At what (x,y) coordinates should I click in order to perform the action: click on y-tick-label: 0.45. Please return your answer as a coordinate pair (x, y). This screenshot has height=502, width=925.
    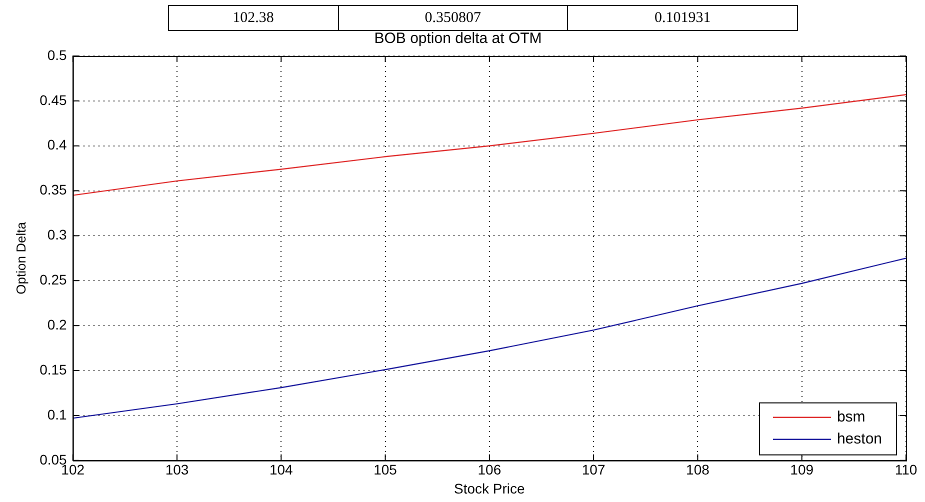
    Looking at the image, I should click on (54, 100).